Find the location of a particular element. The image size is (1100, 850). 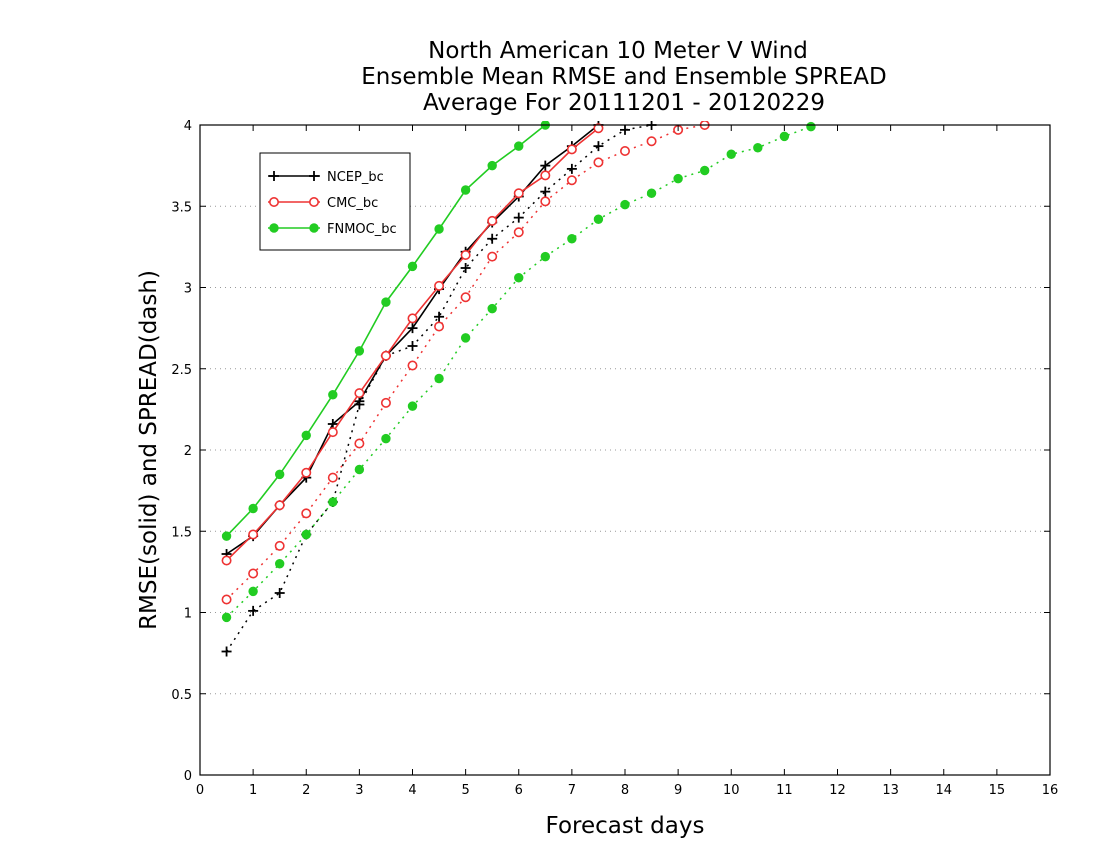

y-tick-label-8: 4 is located at coordinates (188, 126).